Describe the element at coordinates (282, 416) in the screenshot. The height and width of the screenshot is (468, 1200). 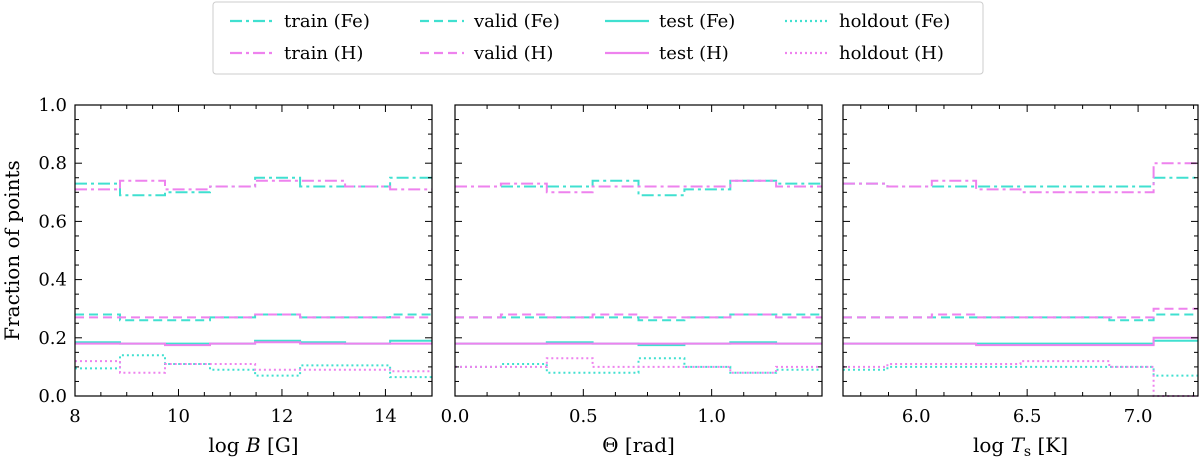
I see `x-tick-label-panel-1: 12` at that location.